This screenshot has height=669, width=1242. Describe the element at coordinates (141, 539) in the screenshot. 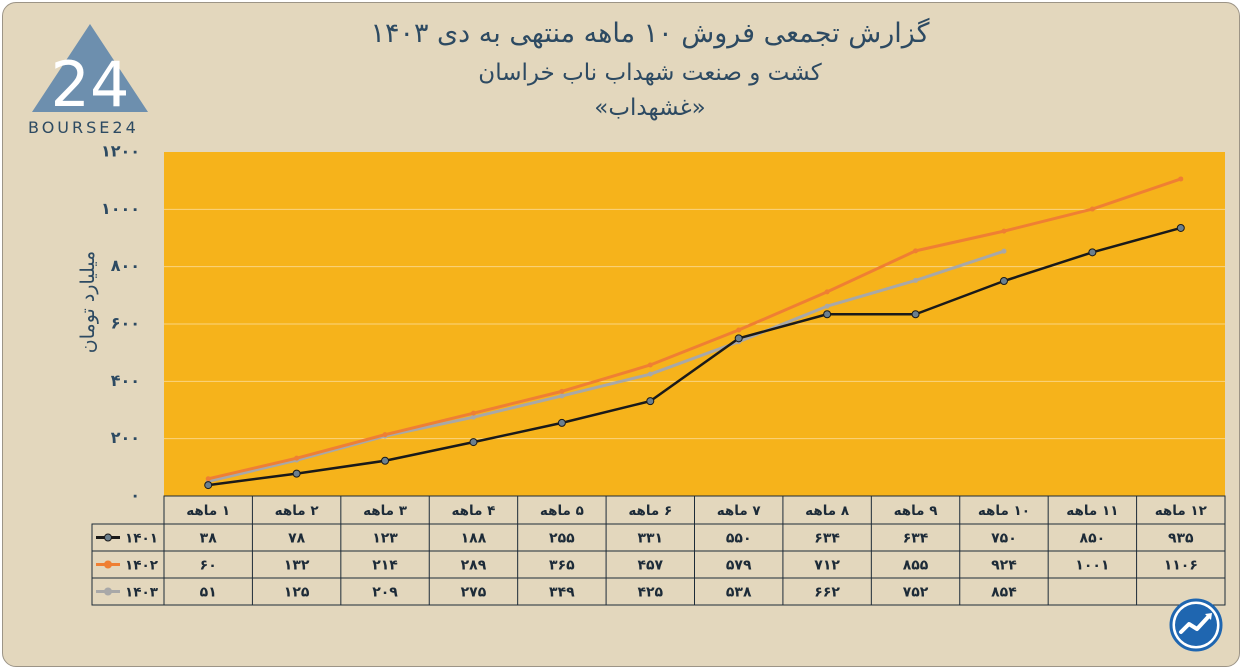

I see `legend-label: ۱۴۰۱` at that location.